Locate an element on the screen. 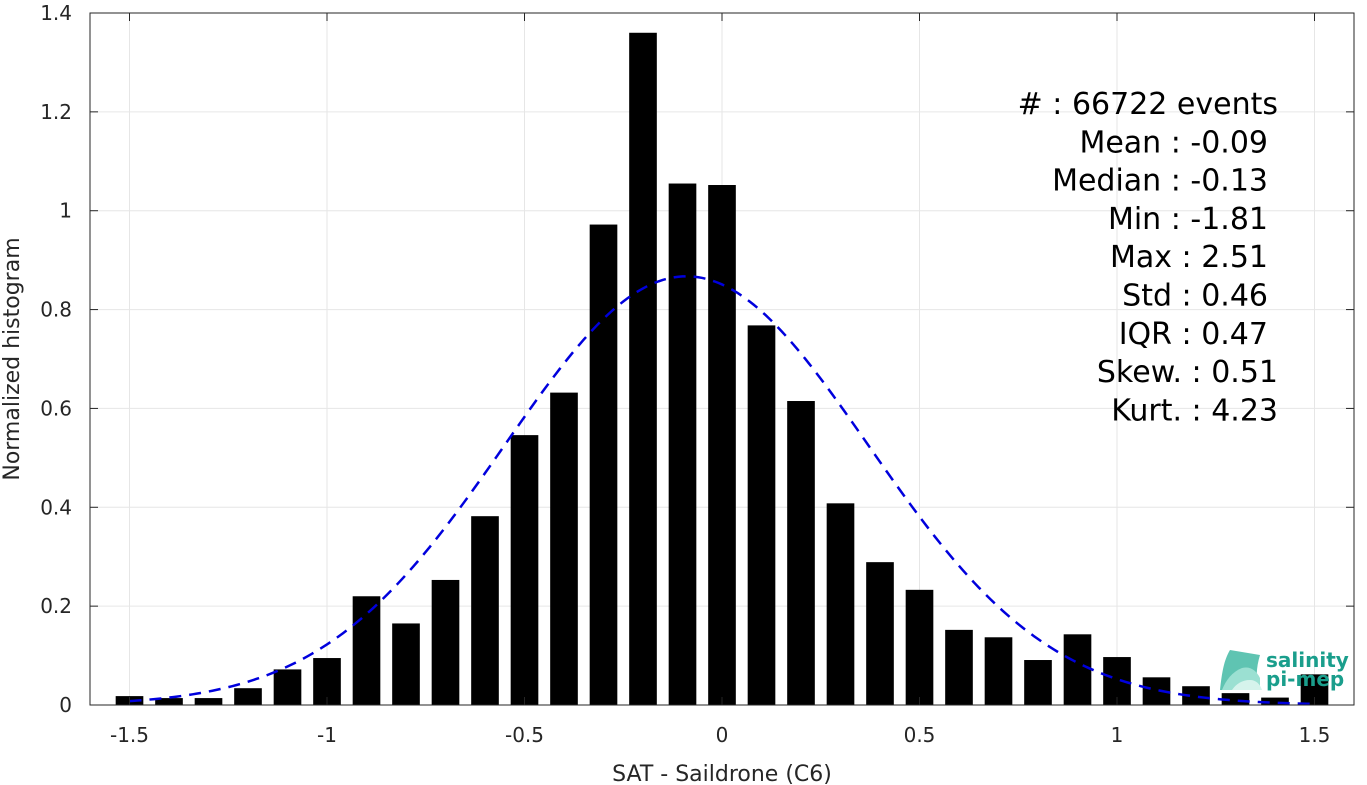 This screenshot has width=1367, height=785. logo-line1: salinity is located at coordinates (1307, 660).